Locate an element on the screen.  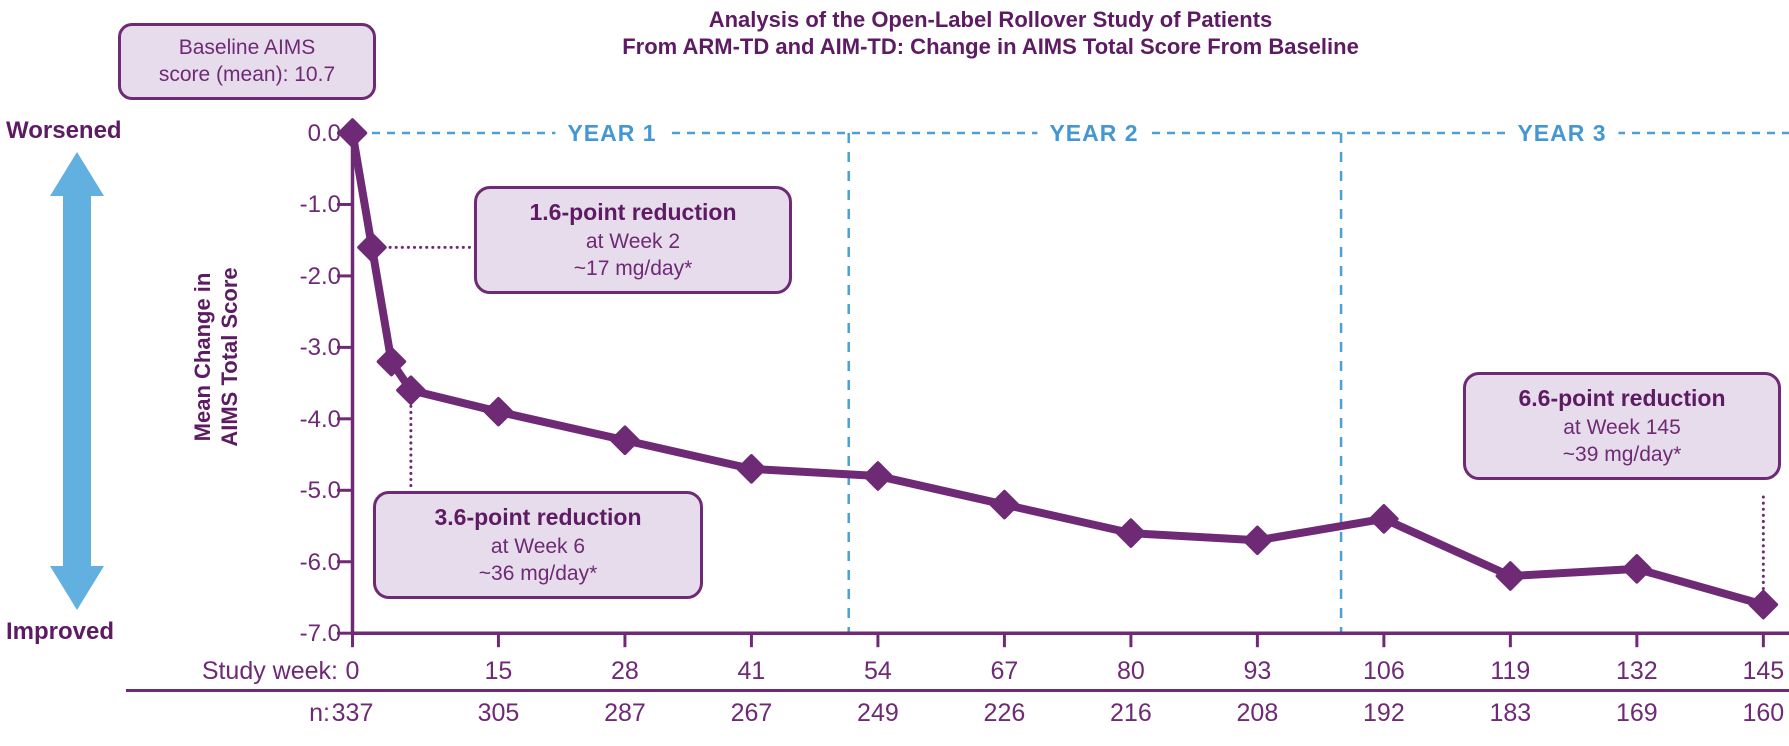
n-value: 183 is located at coordinates (1510, 713).